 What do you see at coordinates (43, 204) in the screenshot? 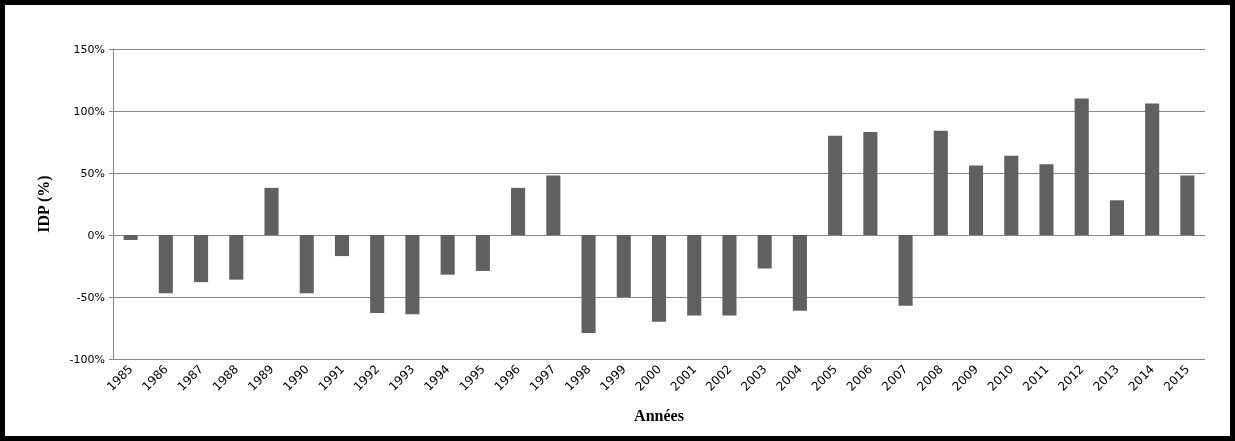
I see `y-axis-title: IDP (%)` at bounding box center [43, 204].